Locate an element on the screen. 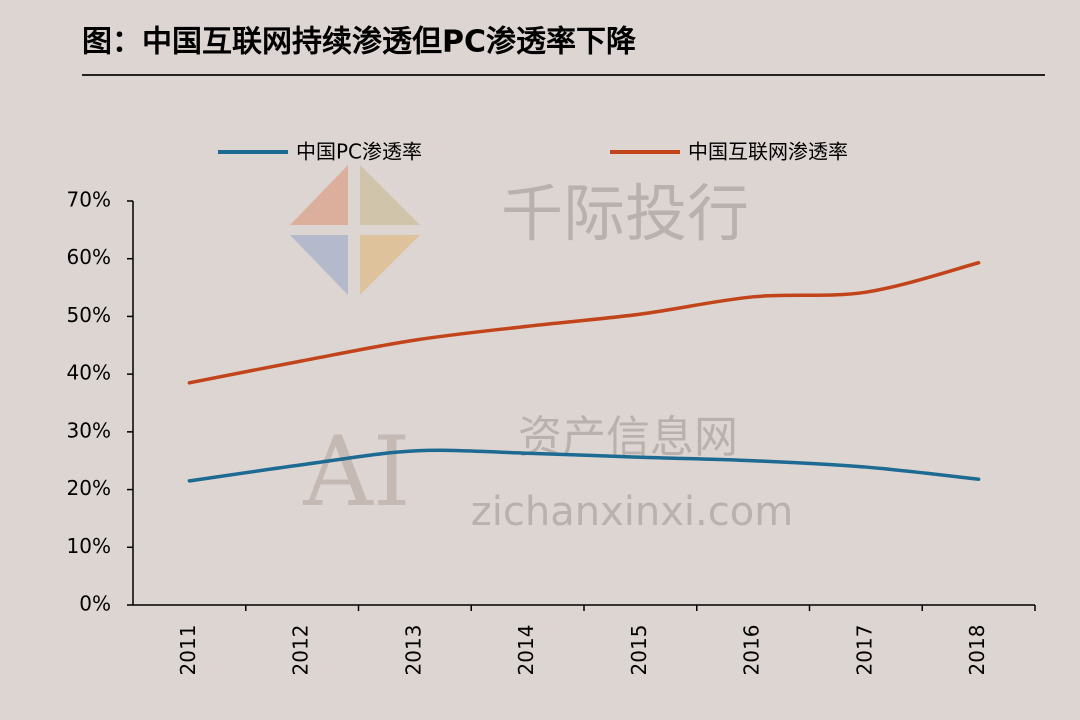  x-tick-label: 2011 is located at coordinates (188, 650).